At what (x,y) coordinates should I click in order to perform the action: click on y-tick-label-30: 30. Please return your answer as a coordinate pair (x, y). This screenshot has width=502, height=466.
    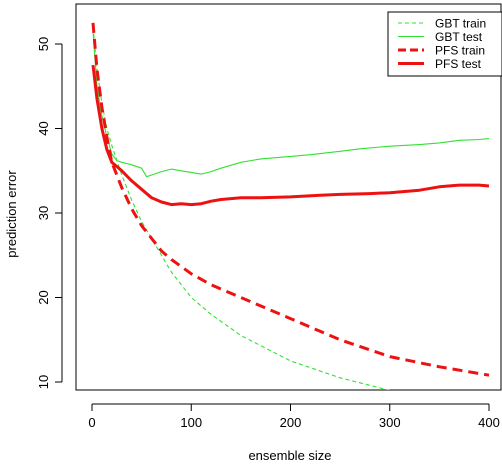
    Looking at the image, I should click on (43, 213).